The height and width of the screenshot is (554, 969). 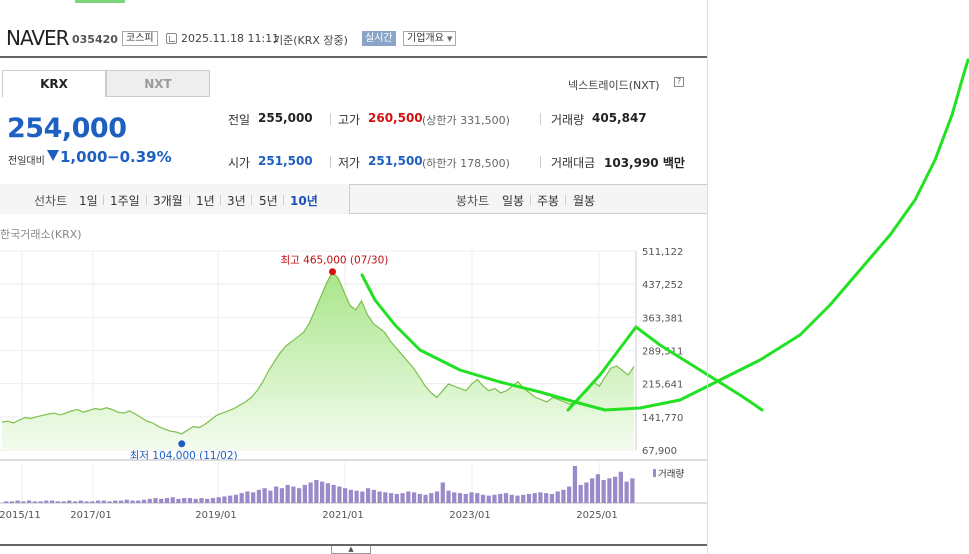 What do you see at coordinates (20, 515) in the screenshot?
I see `x-tick-label: 2015/11` at bounding box center [20, 515].